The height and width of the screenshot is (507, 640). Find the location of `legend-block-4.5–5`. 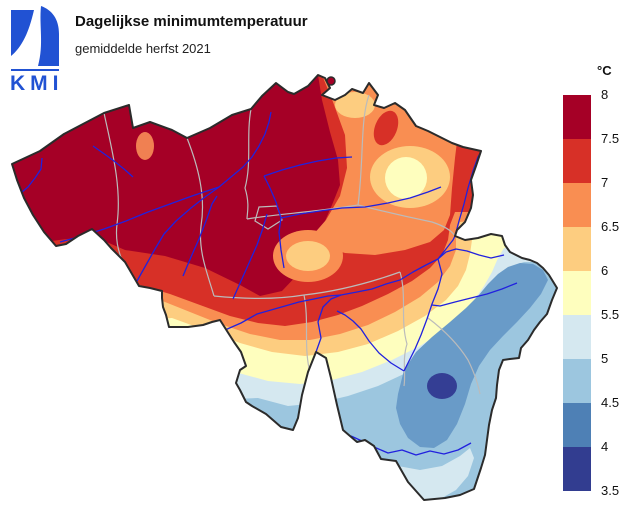

legend-block-4.5–5 is located at coordinates (577, 381).